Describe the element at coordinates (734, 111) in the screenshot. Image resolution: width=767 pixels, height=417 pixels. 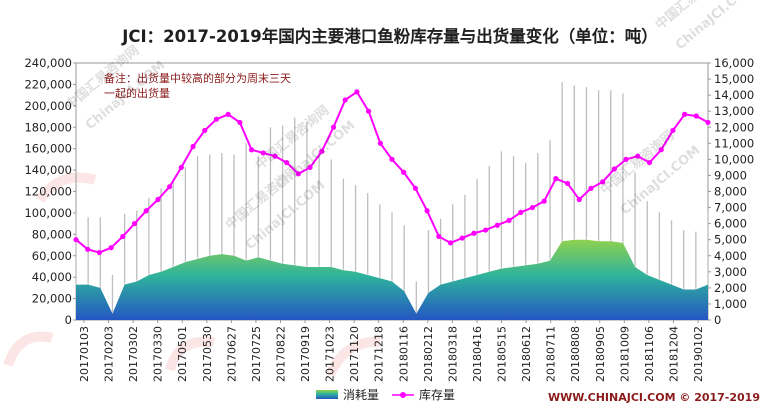
I see `right-axis-tick-label: 13,000` at that location.